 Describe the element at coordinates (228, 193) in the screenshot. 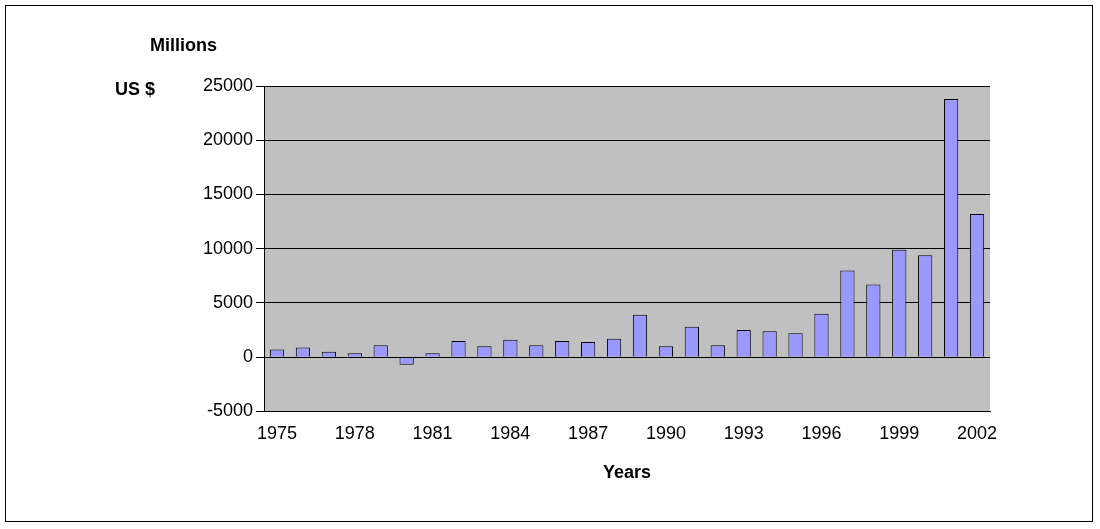

I see `y-tick-label: 15000` at that location.